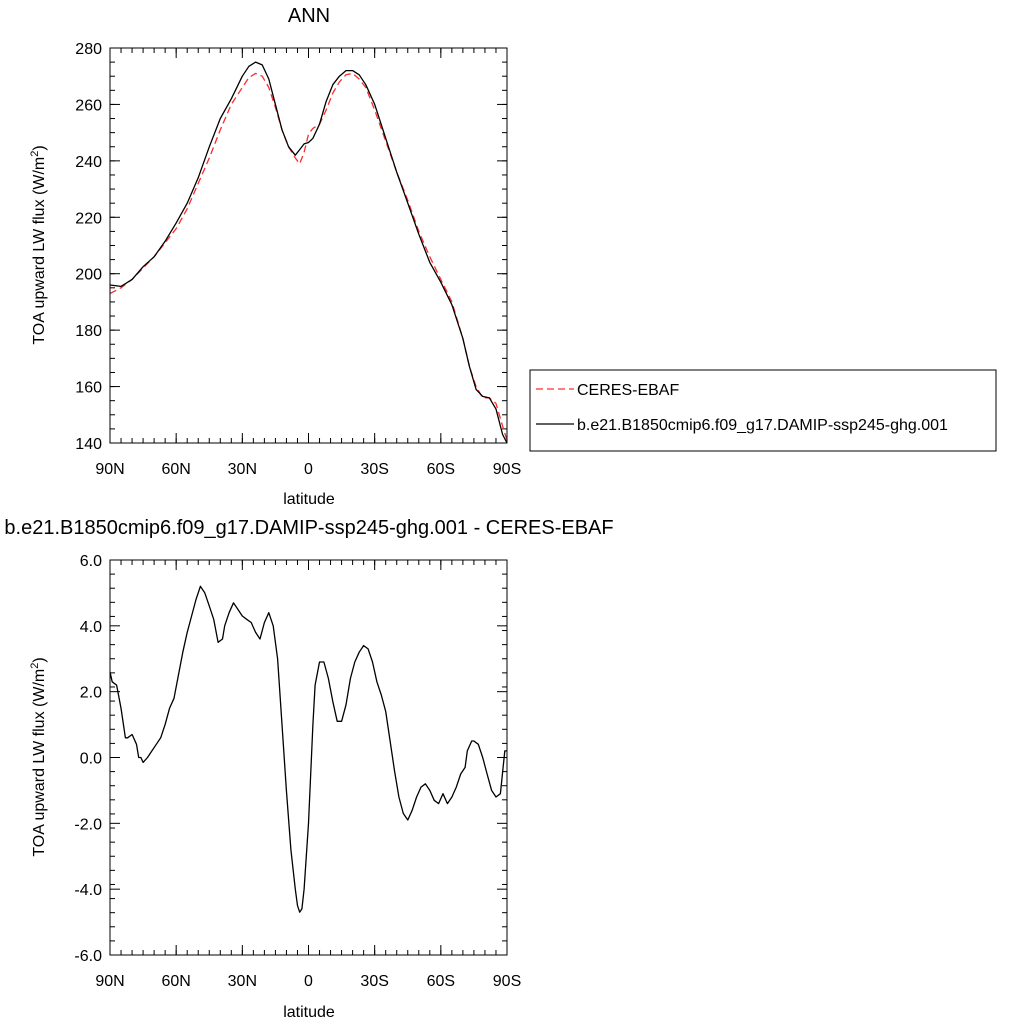 The image size is (1024, 1024). What do you see at coordinates (309, 1012) in the screenshot?
I see `bottom-panel-x-axis-label: latitude` at bounding box center [309, 1012].